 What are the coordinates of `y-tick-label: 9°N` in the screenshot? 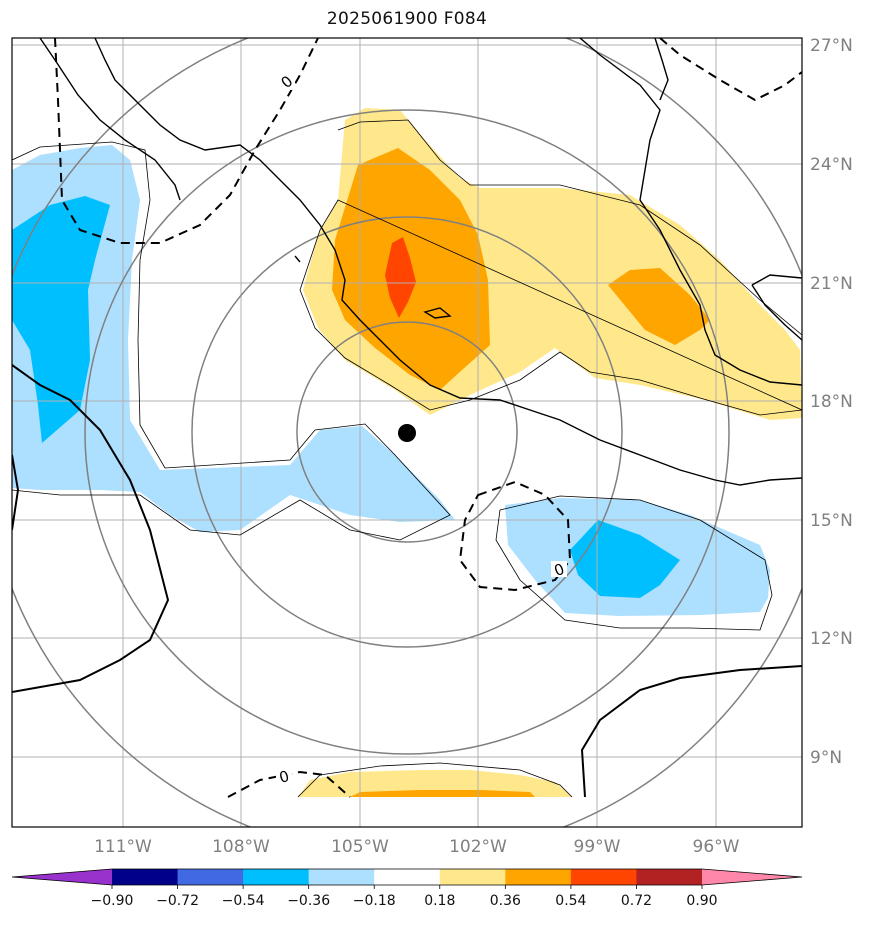 It's located at (826, 758).